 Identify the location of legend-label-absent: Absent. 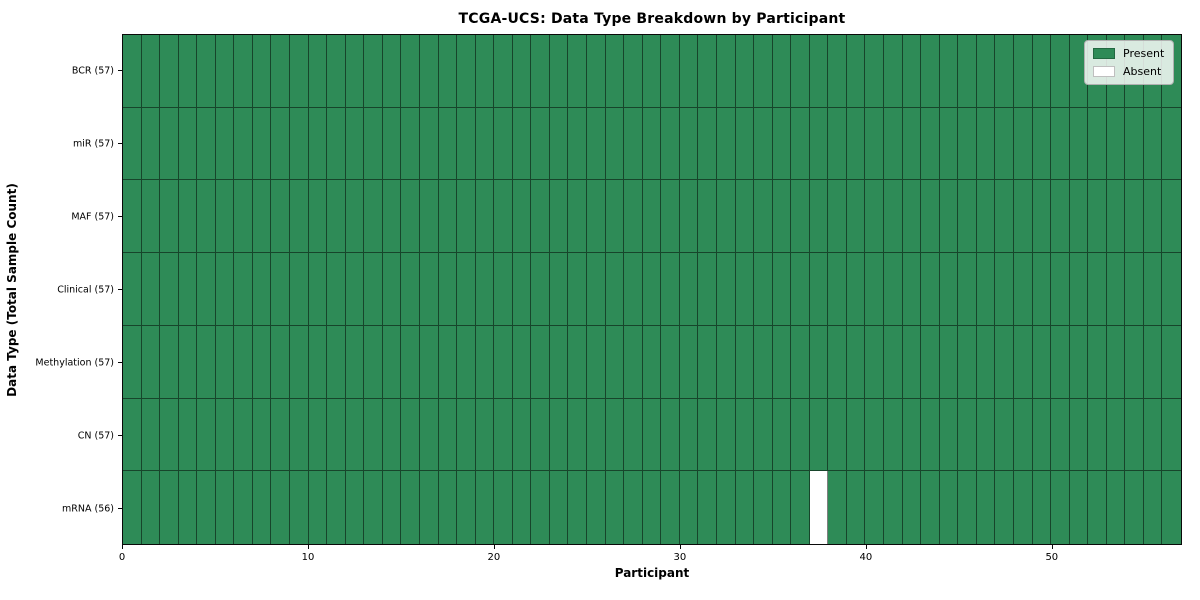
(1142, 71).